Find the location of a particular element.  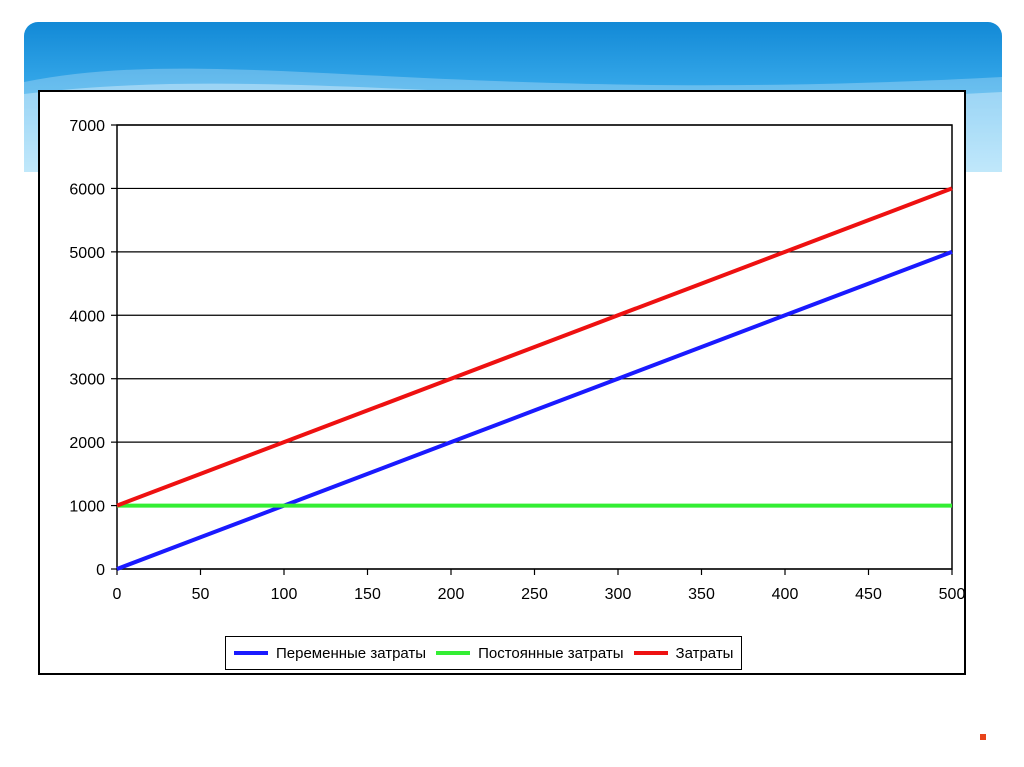

x-tick-label: 400 is located at coordinates (785, 594).